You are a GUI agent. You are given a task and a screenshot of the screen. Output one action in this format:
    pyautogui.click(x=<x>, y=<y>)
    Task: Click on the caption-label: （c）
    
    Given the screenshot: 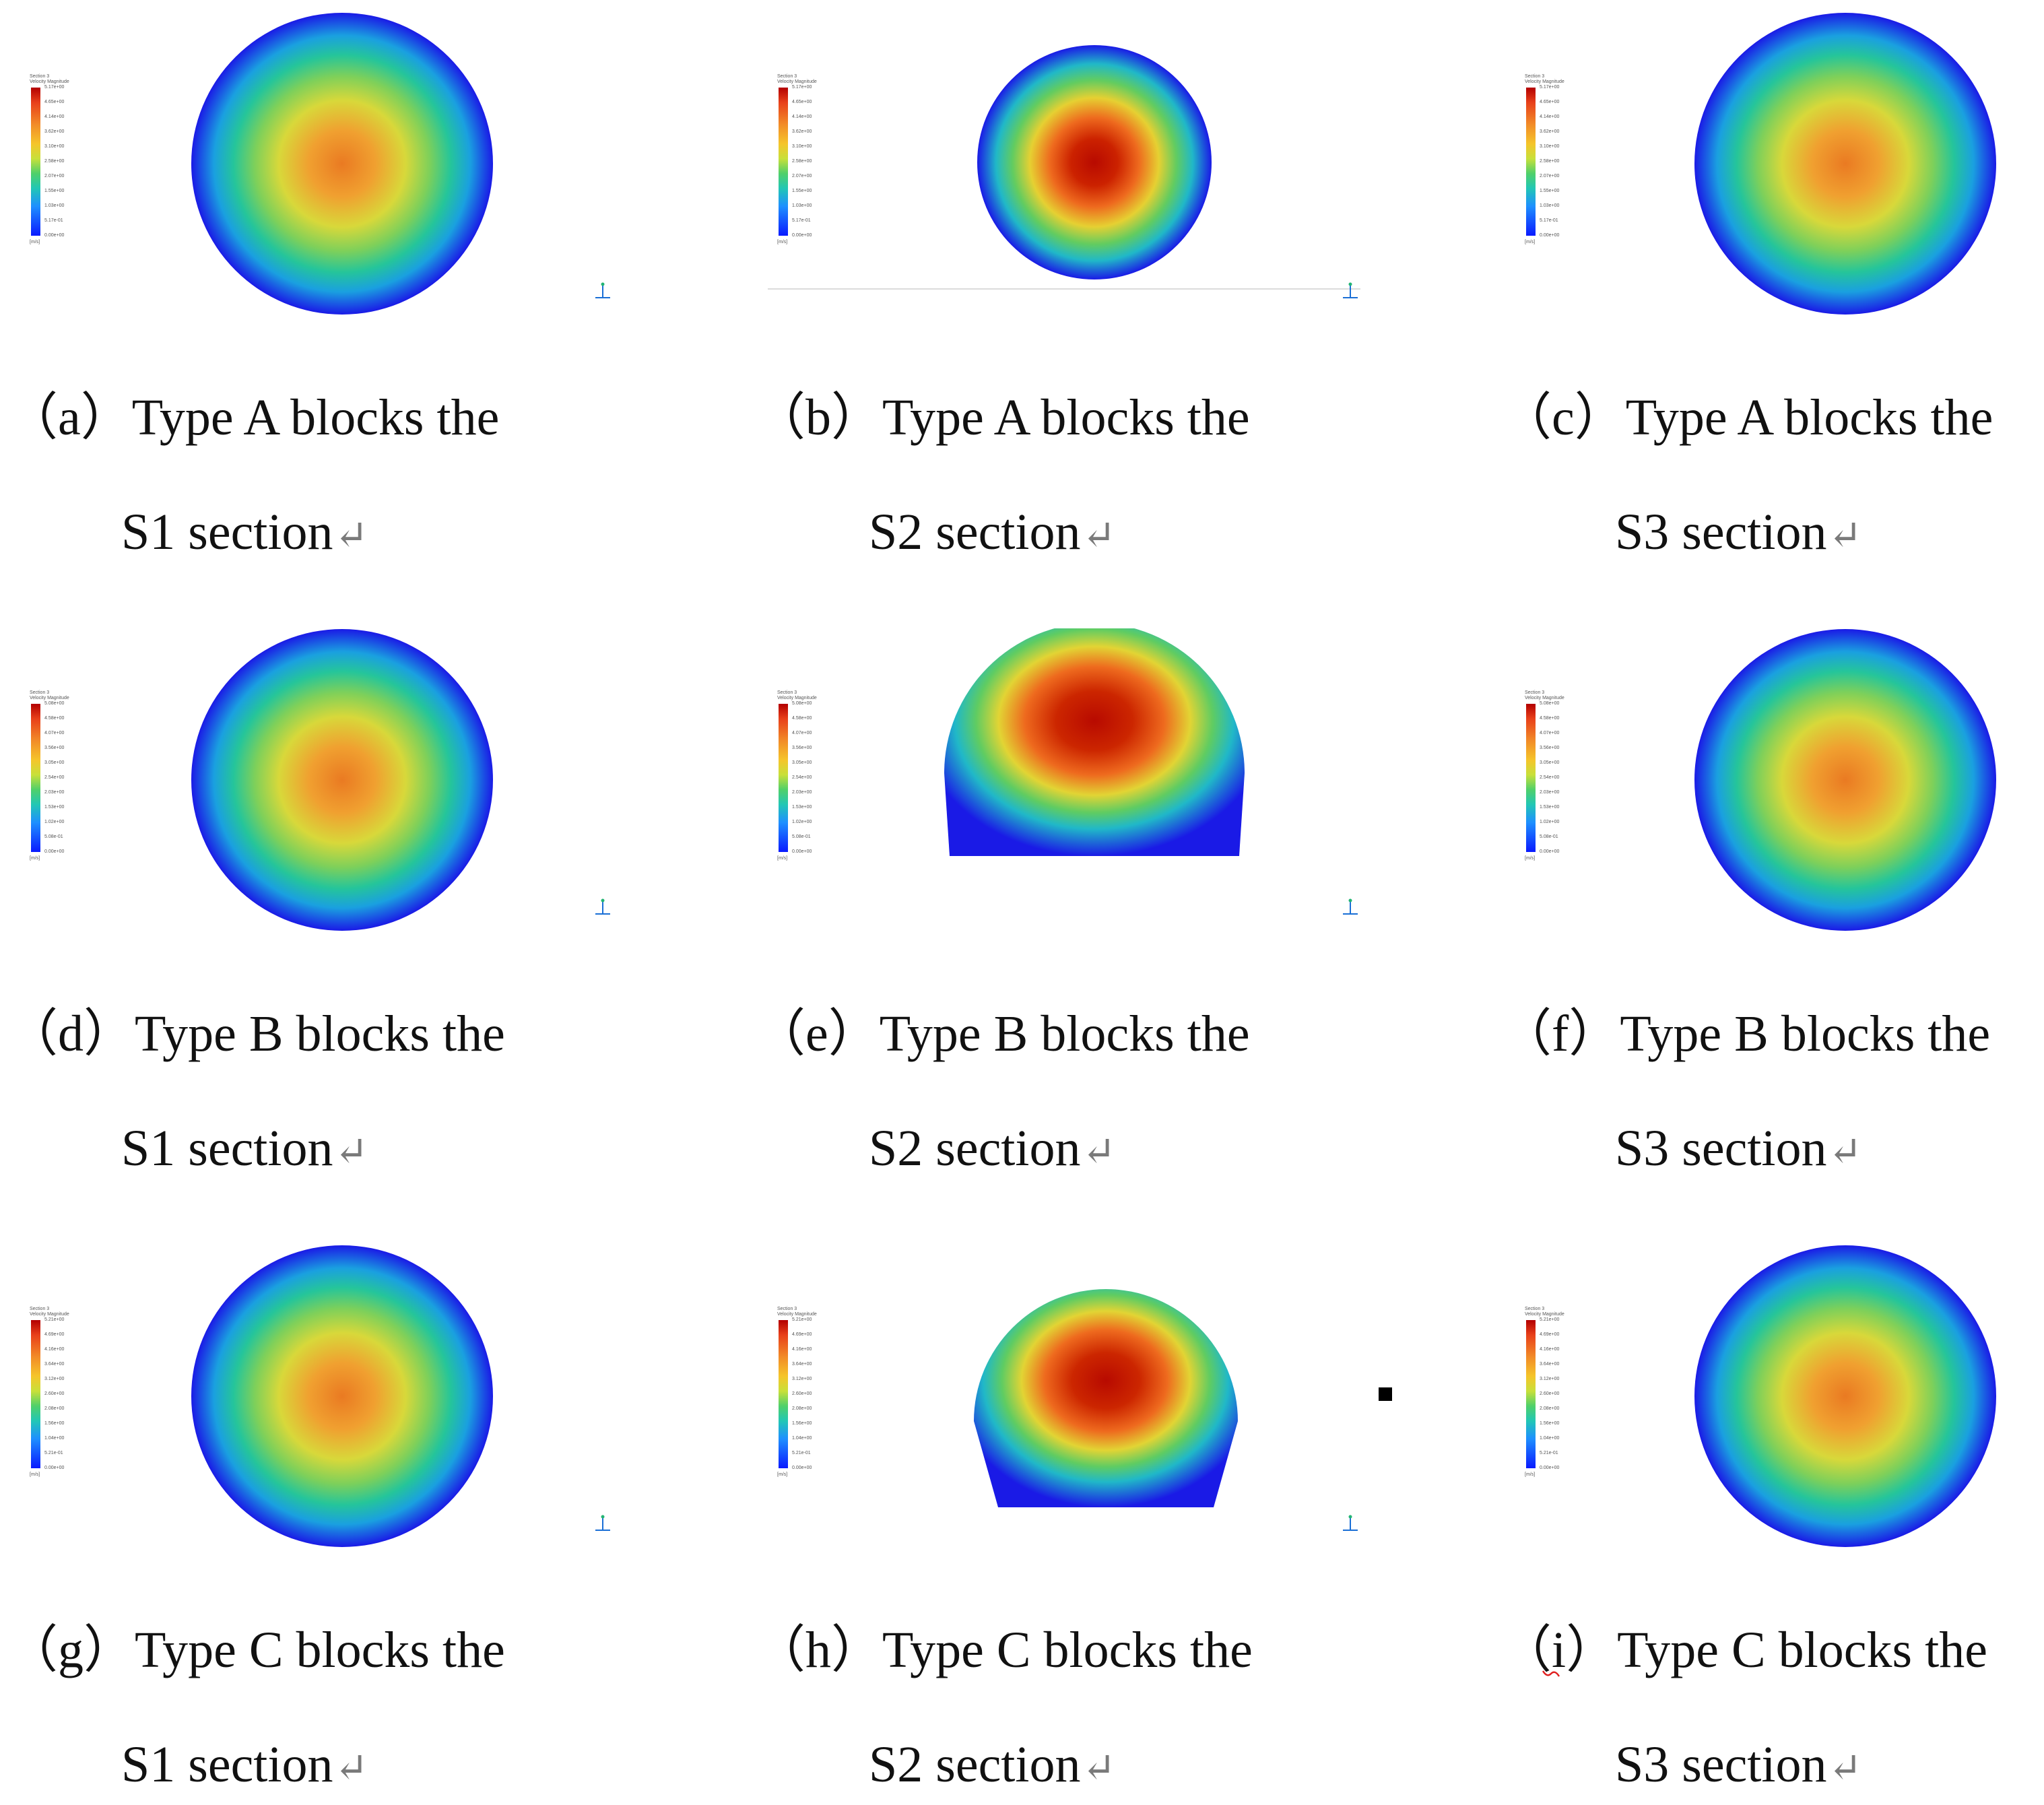 What is the action you would take?
    pyautogui.click(x=1563, y=417)
    